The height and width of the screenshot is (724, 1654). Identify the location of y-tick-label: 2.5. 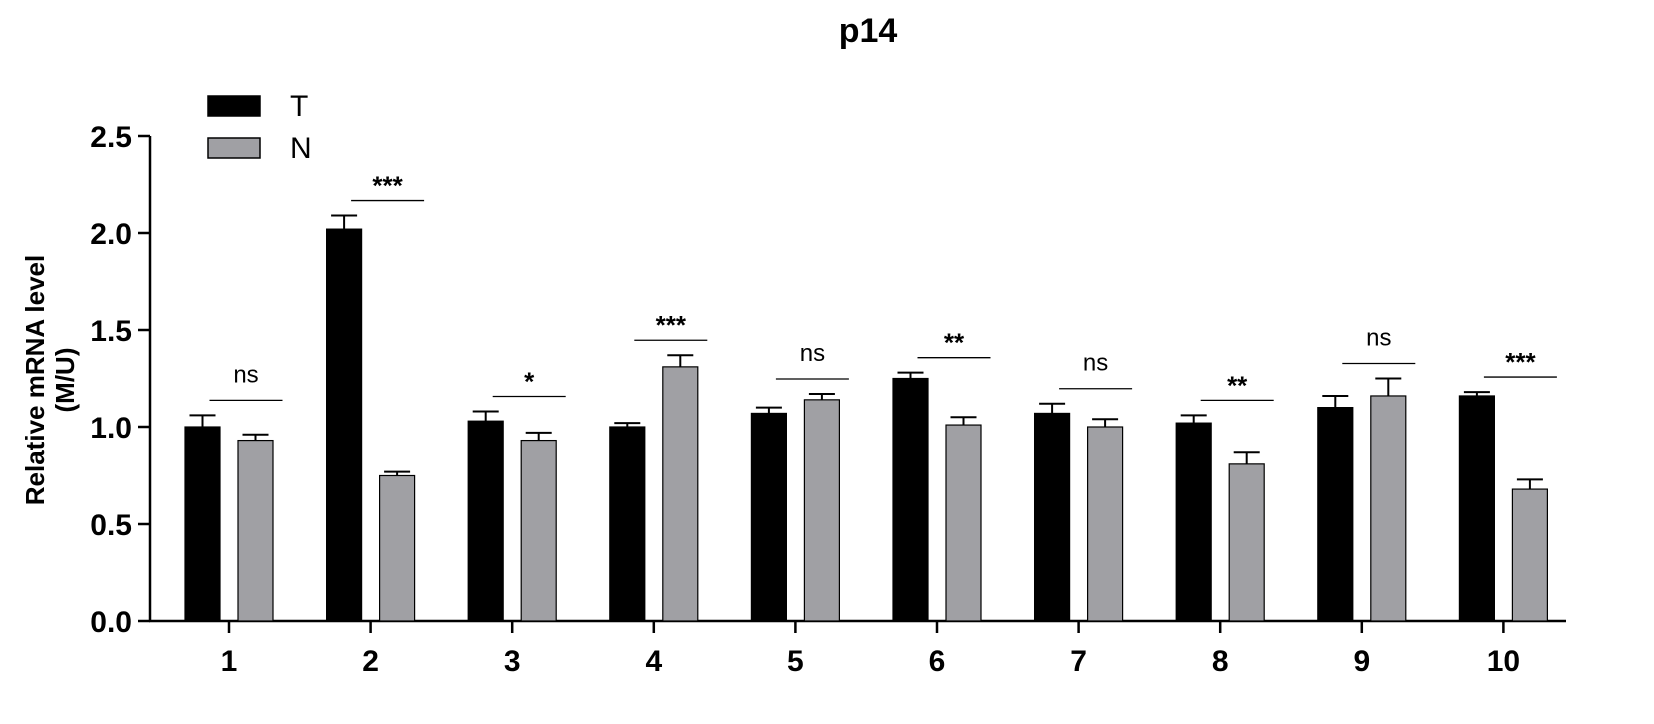
(111, 137).